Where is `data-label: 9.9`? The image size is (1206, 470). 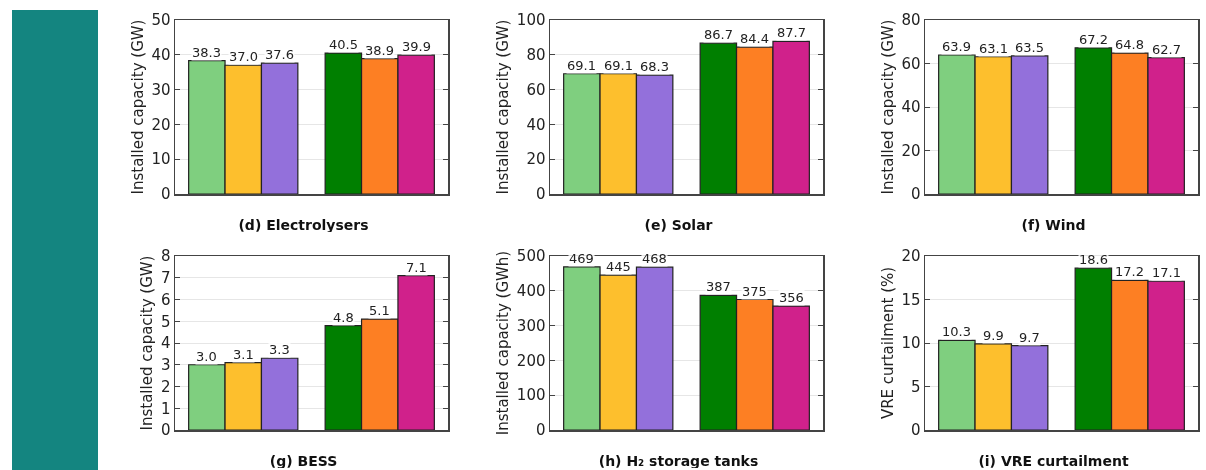 data-label: 9.9 is located at coordinates (993, 335).